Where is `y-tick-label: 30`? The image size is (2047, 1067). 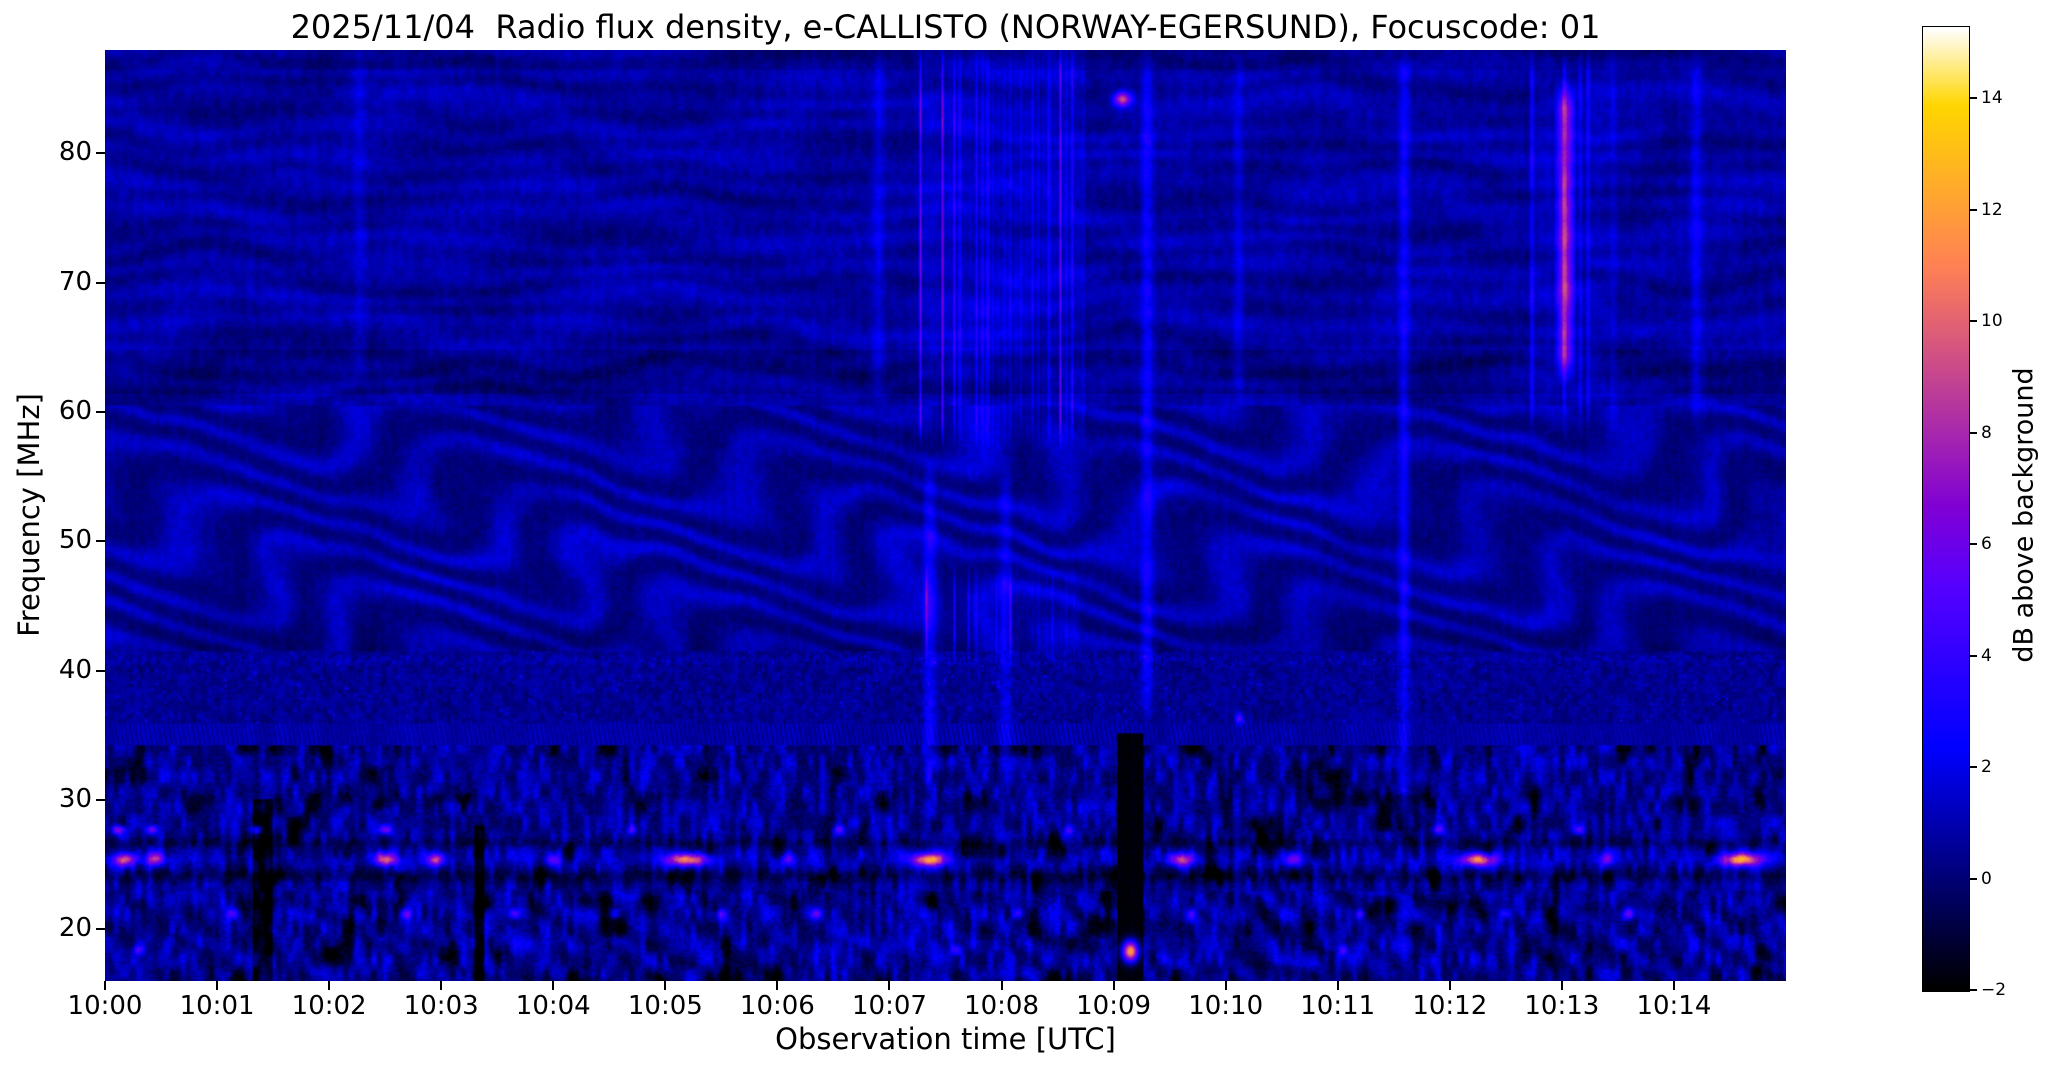 y-tick-label: 30 is located at coordinates (75, 798).